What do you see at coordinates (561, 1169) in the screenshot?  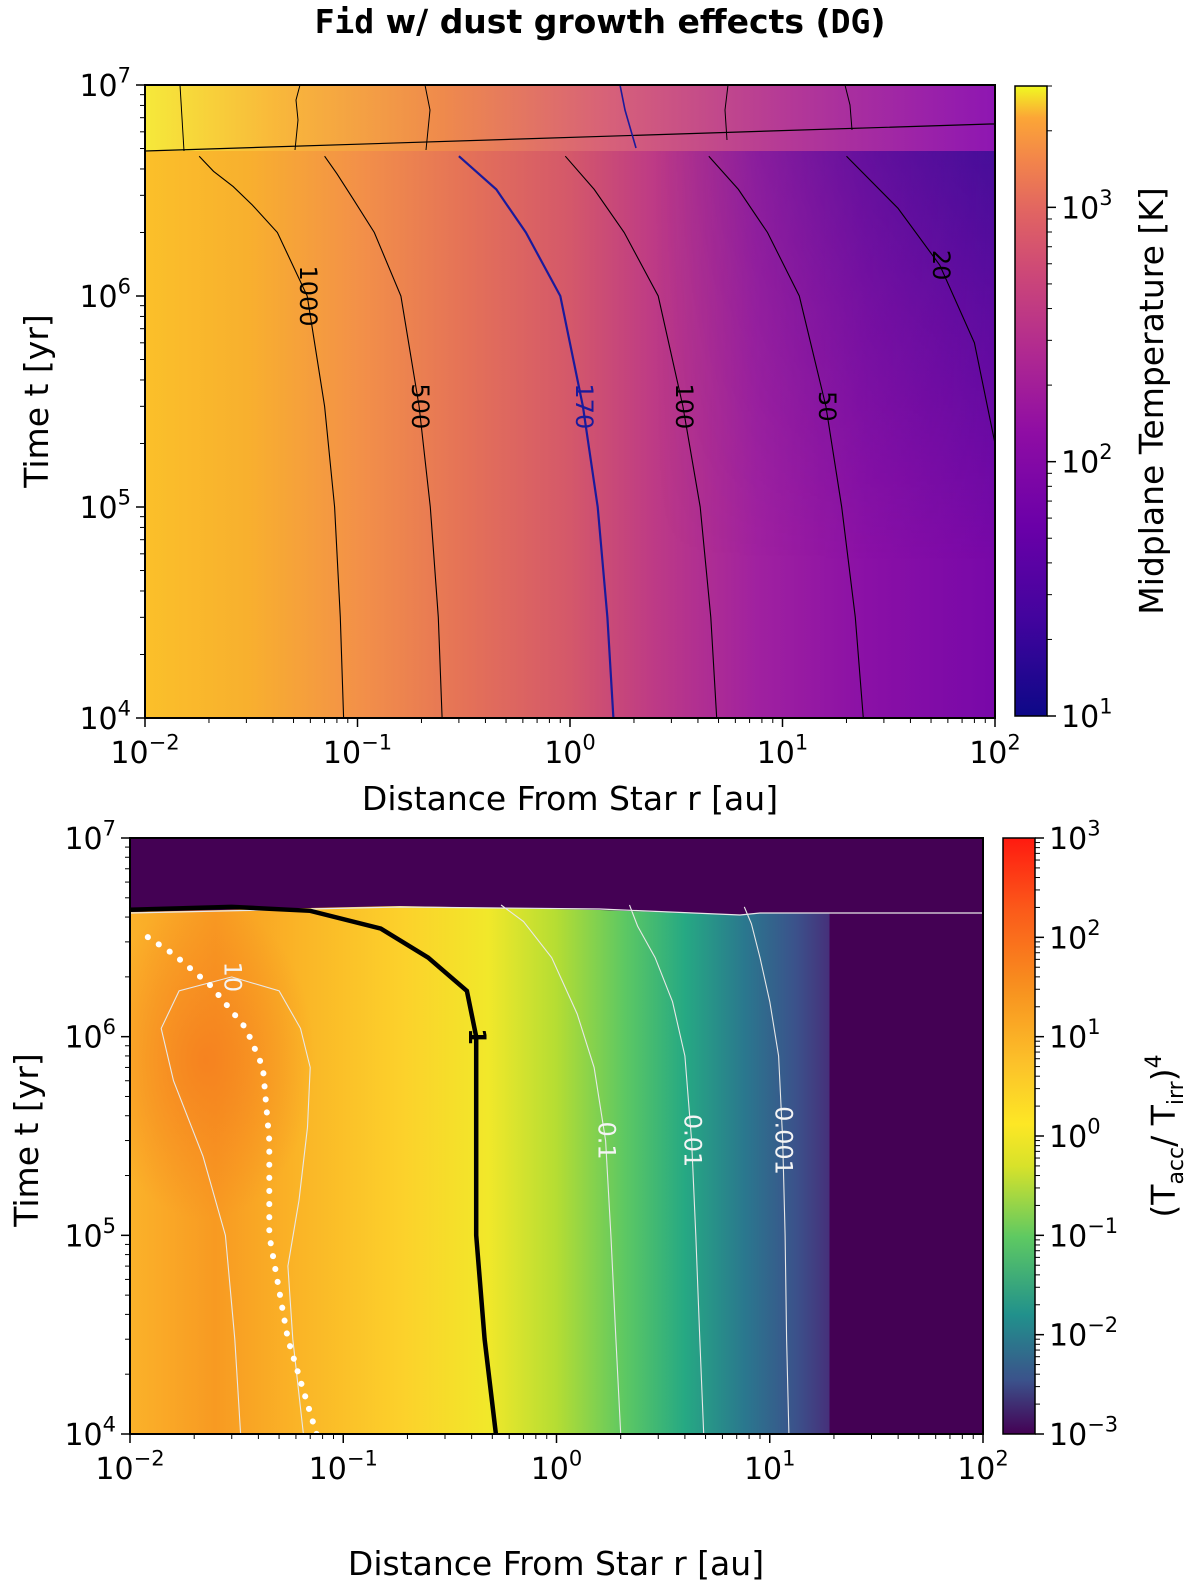 I see `contour-0.1` at bounding box center [561, 1169].